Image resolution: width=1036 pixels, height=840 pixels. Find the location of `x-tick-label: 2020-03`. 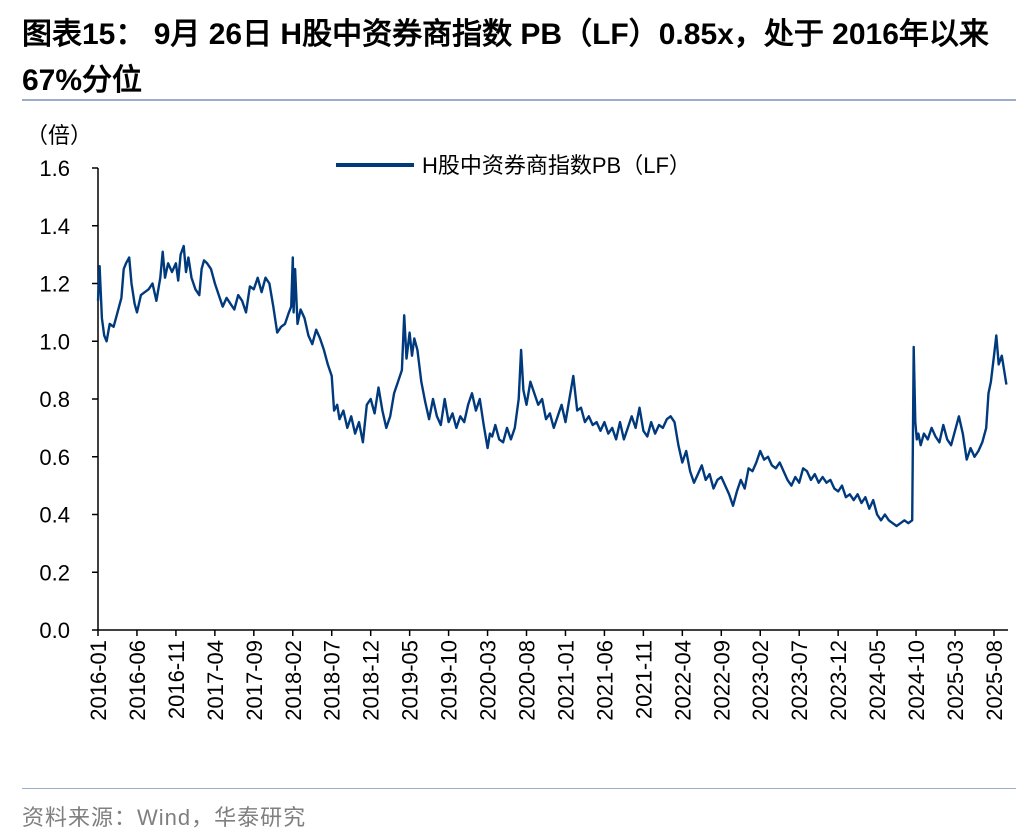

x-tick-label: 2020-03 is located at coordinates (488, 680).